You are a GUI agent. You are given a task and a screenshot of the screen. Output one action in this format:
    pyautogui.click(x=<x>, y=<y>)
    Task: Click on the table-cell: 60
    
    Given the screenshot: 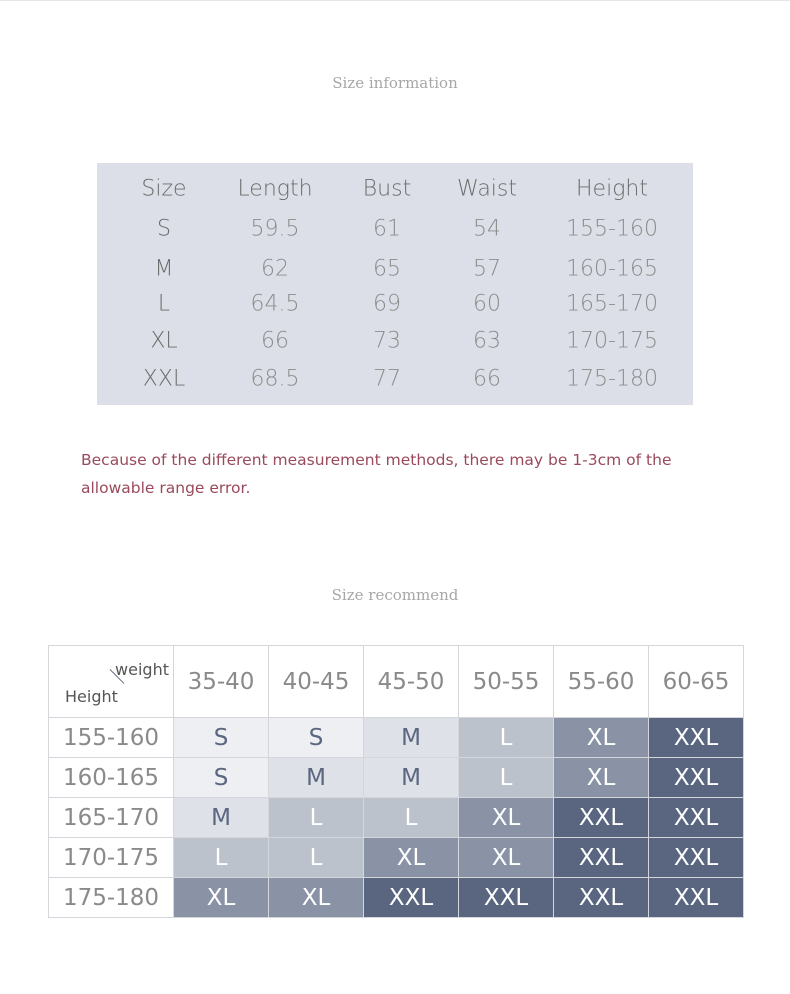 What is the action you would take?
    pyautogui.click(x=487, y=304)
    